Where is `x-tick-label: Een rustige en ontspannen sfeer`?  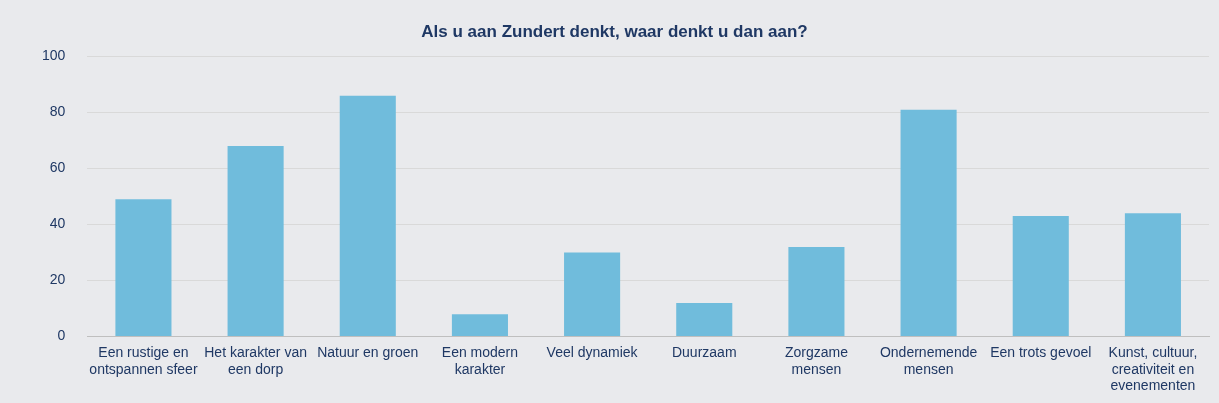 x-tick-label: Een rustige en ontspannen sfeer is located at coordinates (143, 360).